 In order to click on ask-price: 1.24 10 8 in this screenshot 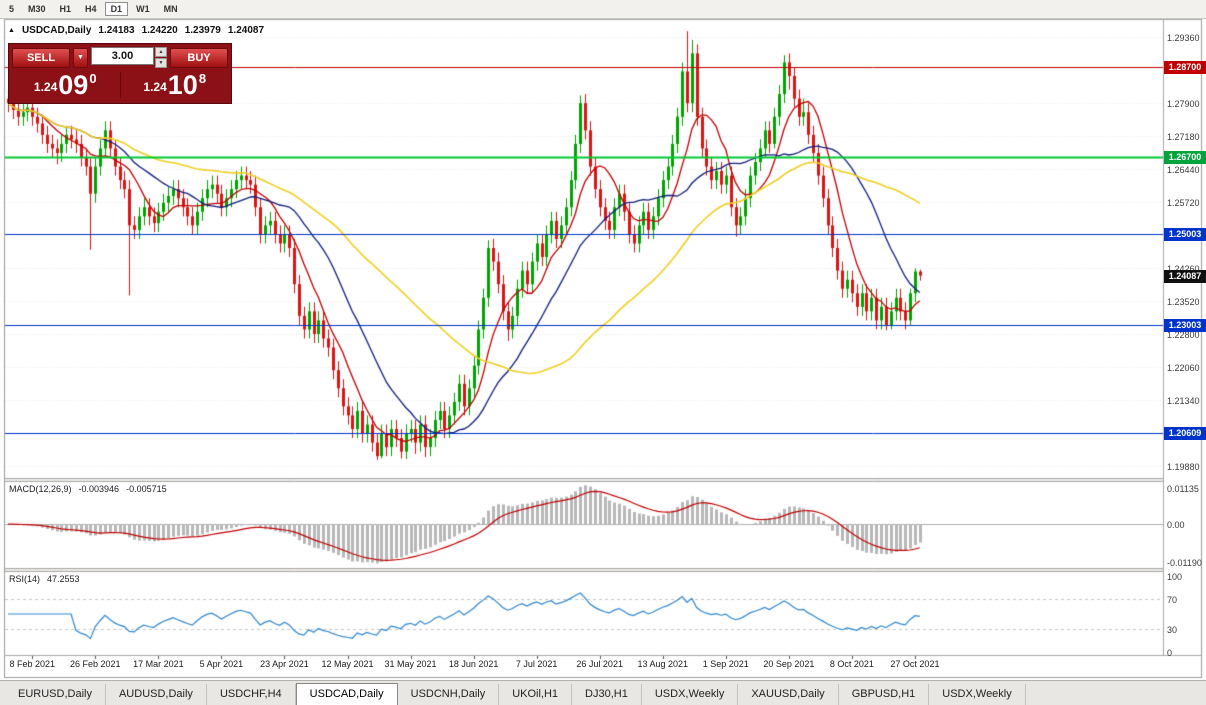, I will do `click(175, 85)`.